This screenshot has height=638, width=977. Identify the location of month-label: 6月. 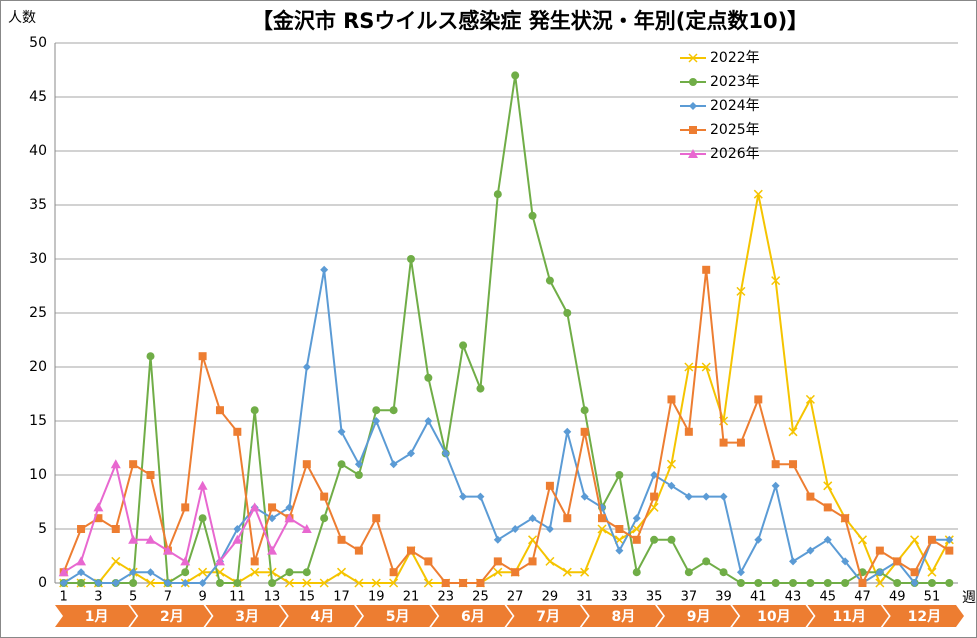
(473, 617).